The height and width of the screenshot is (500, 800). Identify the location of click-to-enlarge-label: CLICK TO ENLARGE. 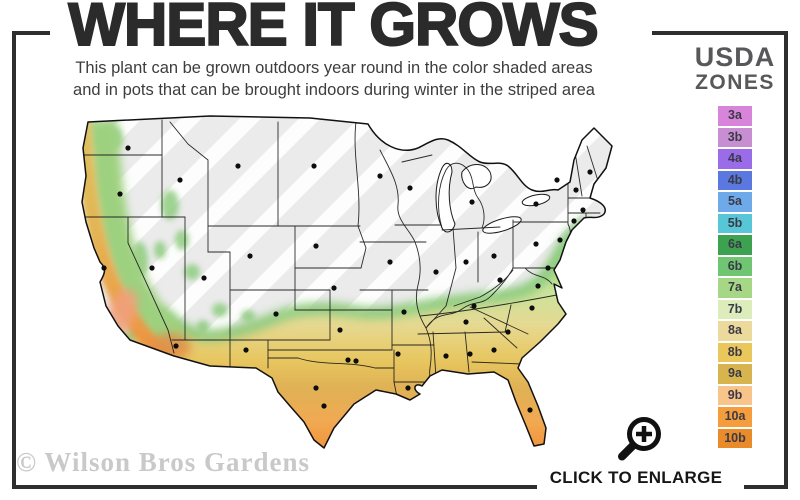
(636, 477).